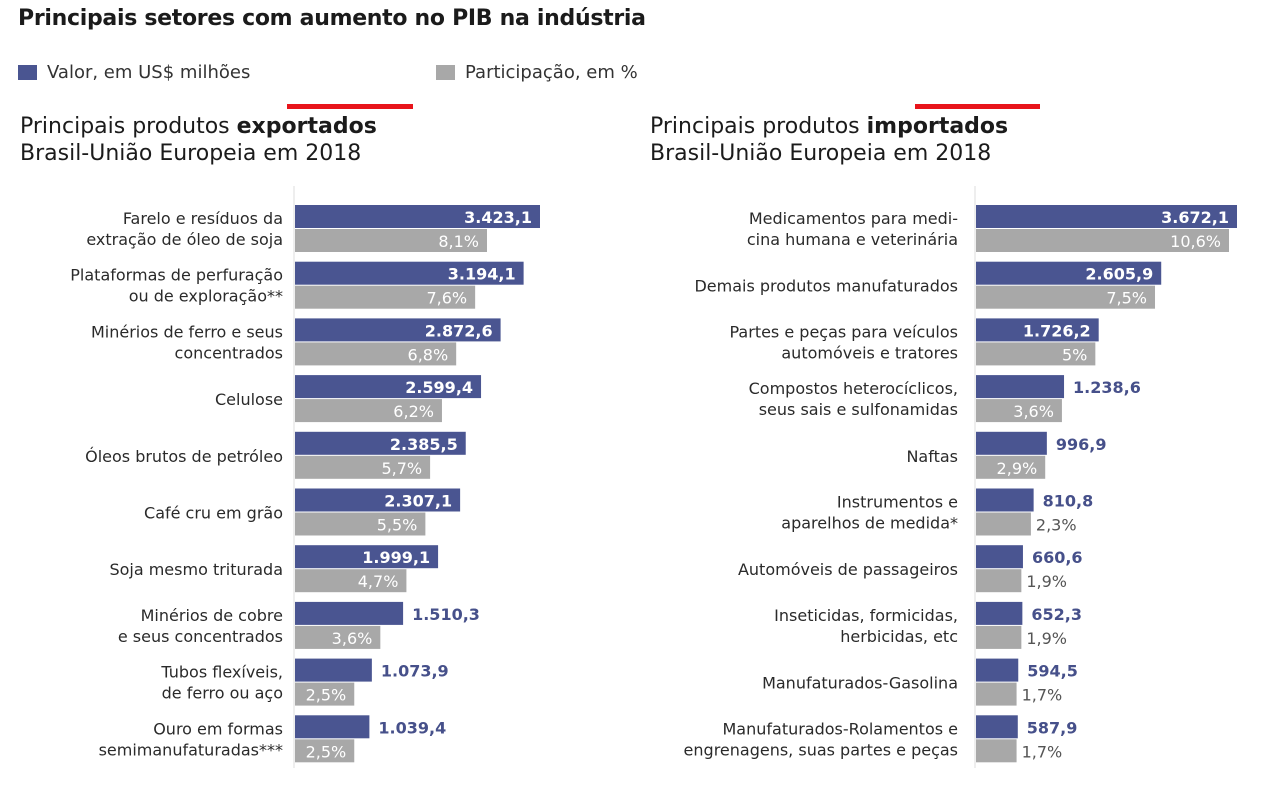 The height and width of the screenshot is (786, 1264). What do you see at coordinates (191, 749) in the screenshot?
I see `category-label: semimanufaturadas***` at bounding box center [191, 749].